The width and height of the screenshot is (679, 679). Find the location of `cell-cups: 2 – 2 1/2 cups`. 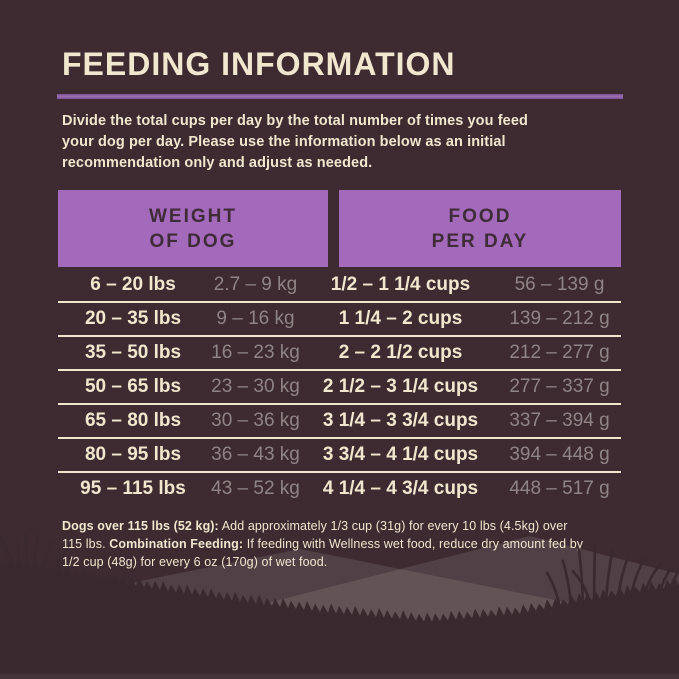

cell-cups: 2 – 2 1/2 cups is located at coordinates (400, 352).